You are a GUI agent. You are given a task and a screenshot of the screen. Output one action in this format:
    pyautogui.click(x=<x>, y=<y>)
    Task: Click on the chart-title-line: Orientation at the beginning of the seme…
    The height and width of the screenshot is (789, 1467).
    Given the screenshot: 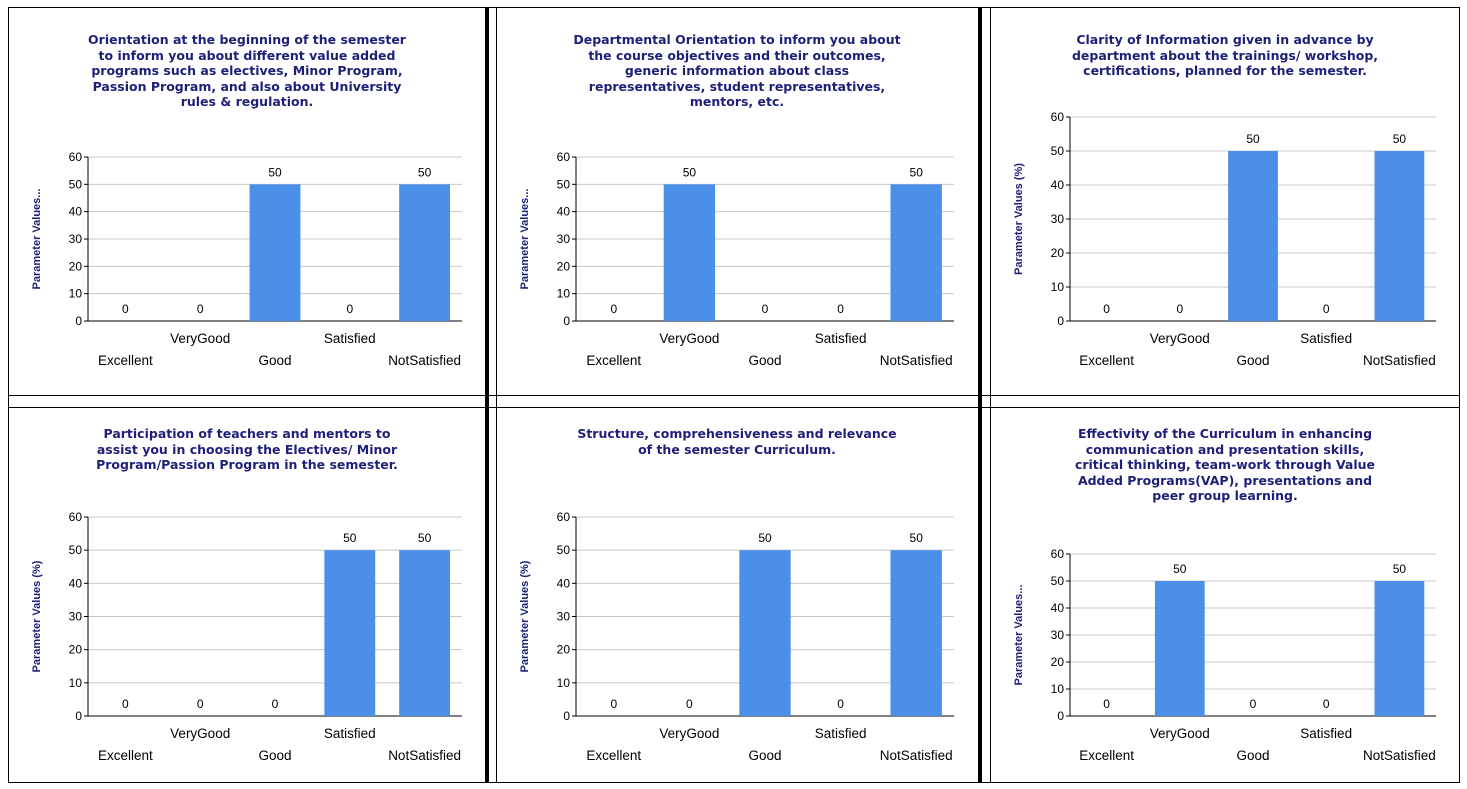 What is the action you would take?
    pyautogui.click(x=247, y=39)
    